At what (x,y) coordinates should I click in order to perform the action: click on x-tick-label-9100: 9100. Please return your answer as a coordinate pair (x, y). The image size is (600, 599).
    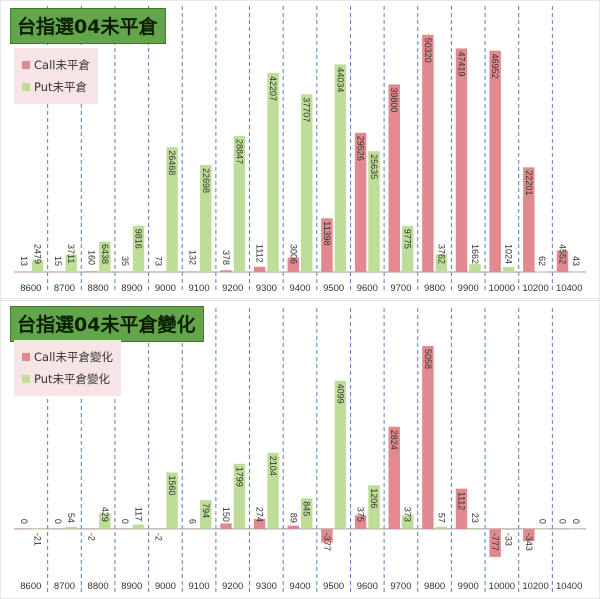
    Looking at the image, I should click on (198, 586).